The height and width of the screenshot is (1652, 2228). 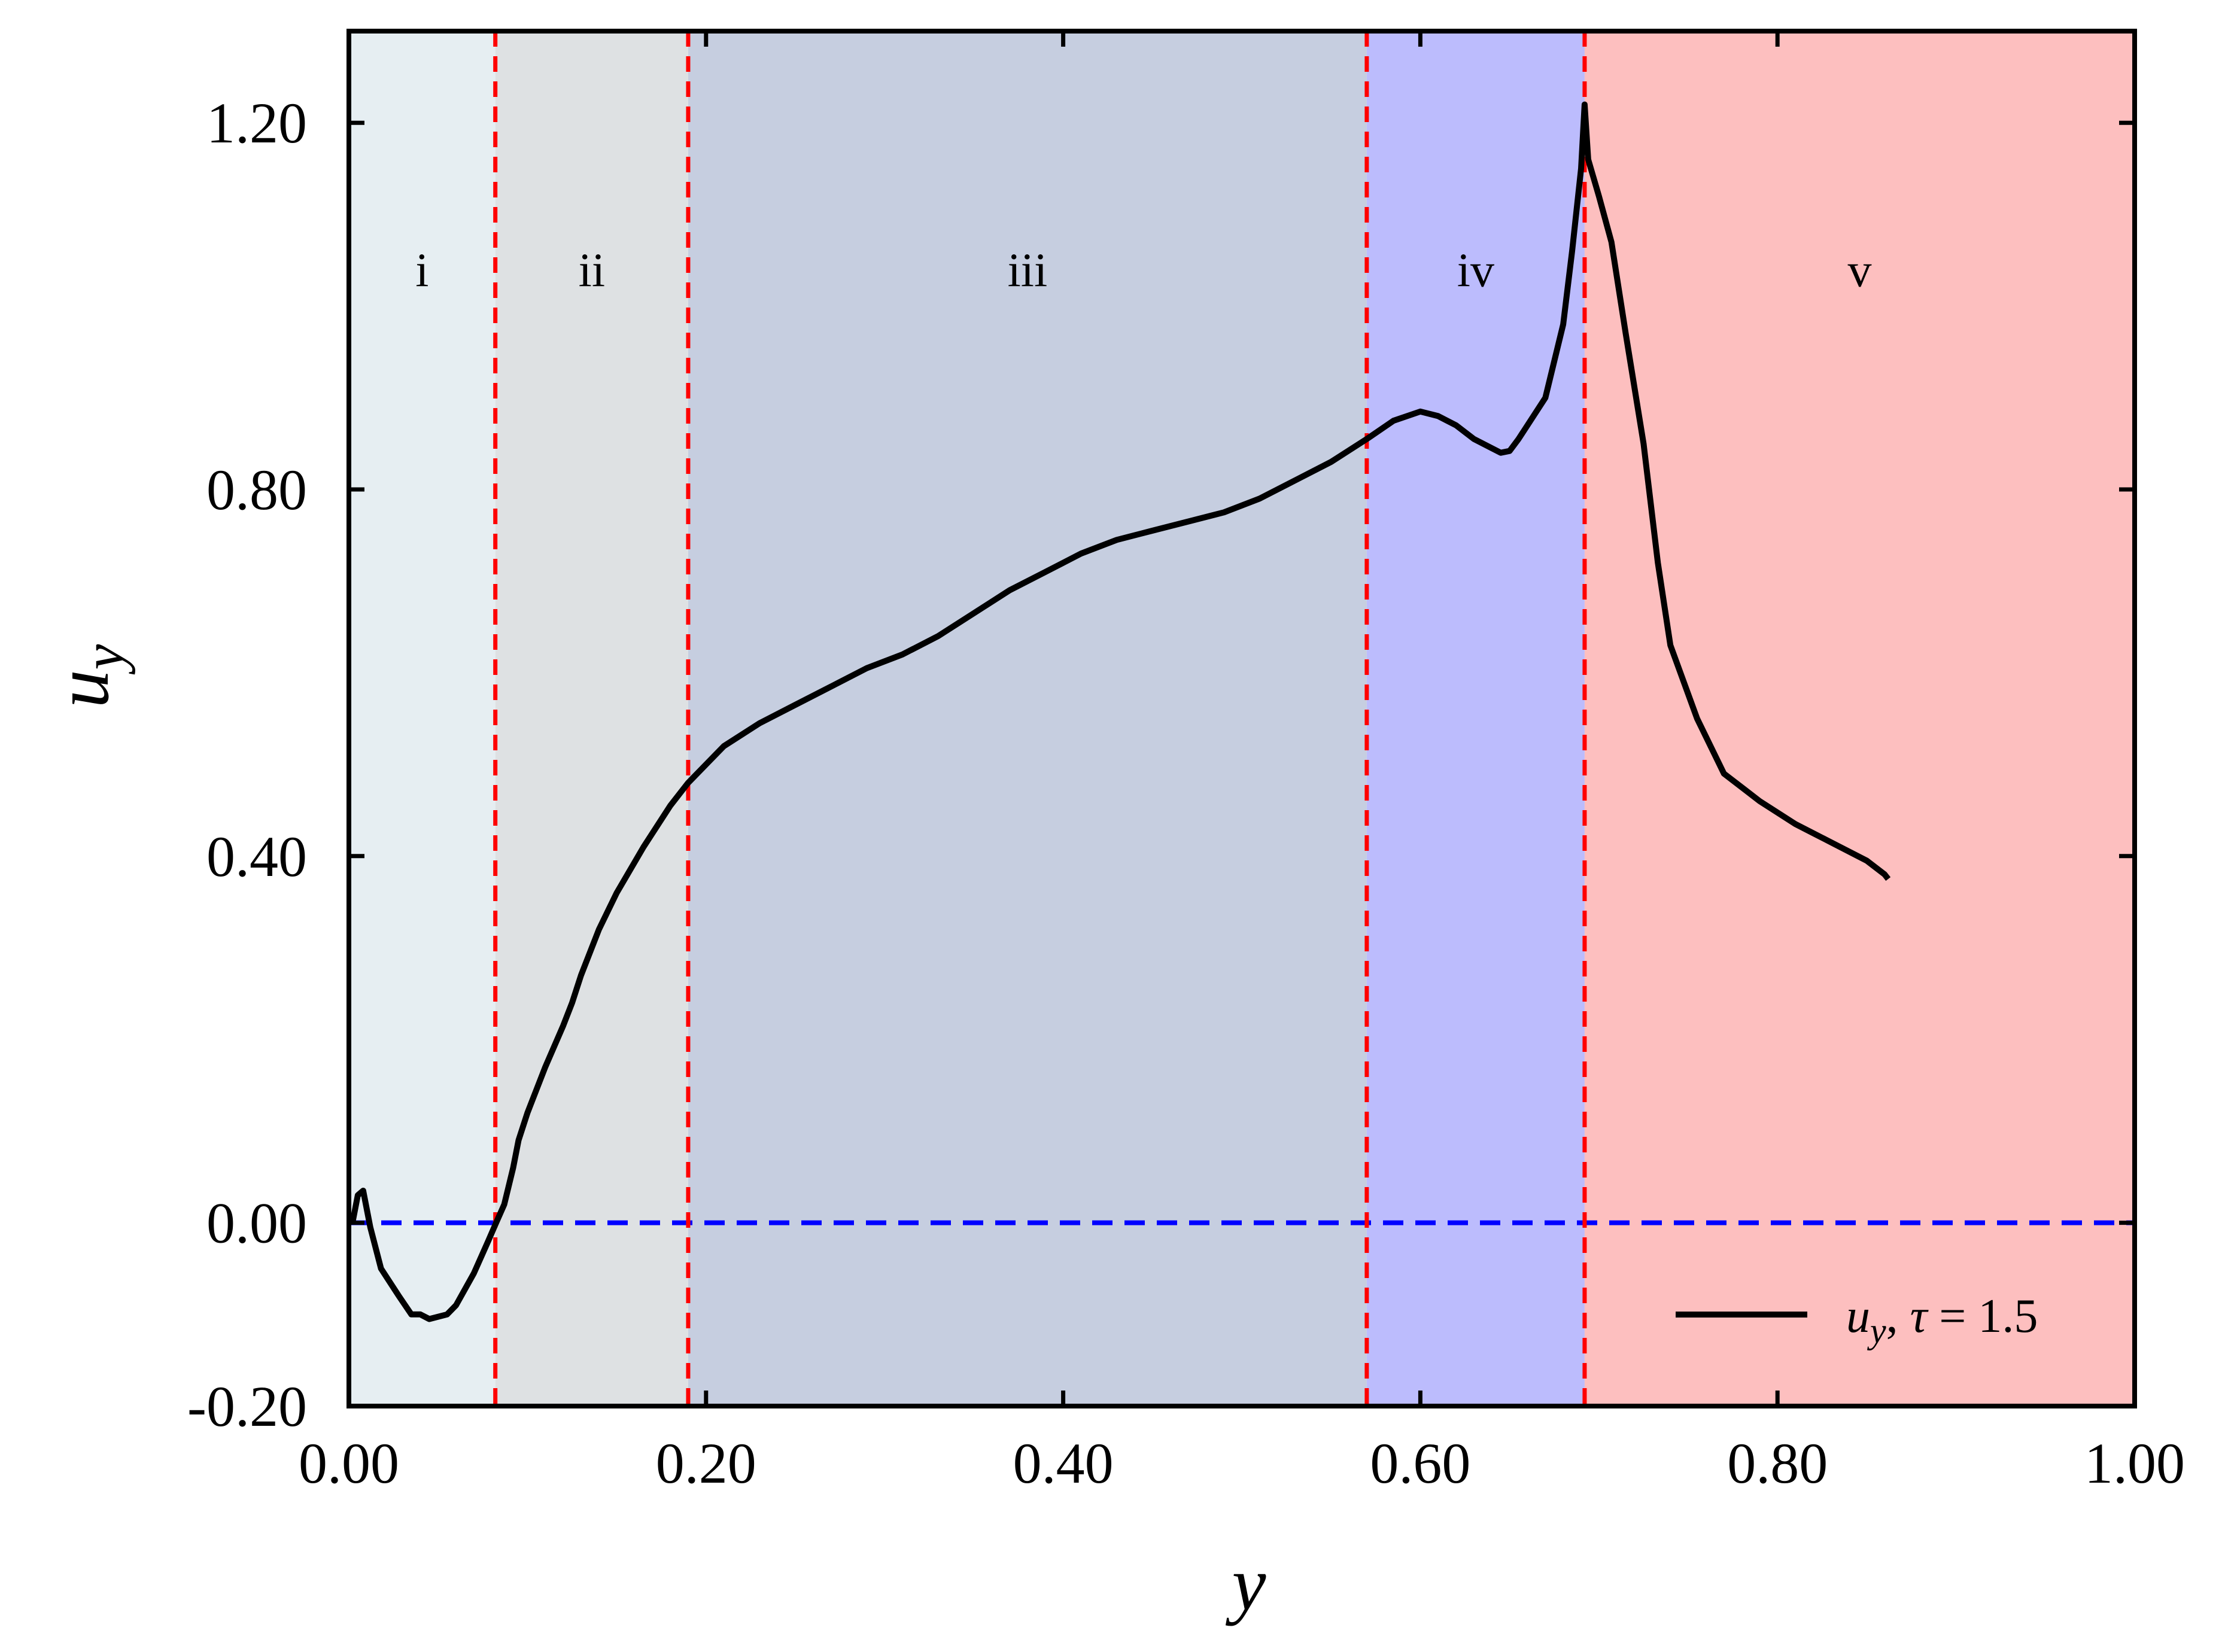 I want to click on x-tick-label: 1.00, so click(x=2134, y=1463).